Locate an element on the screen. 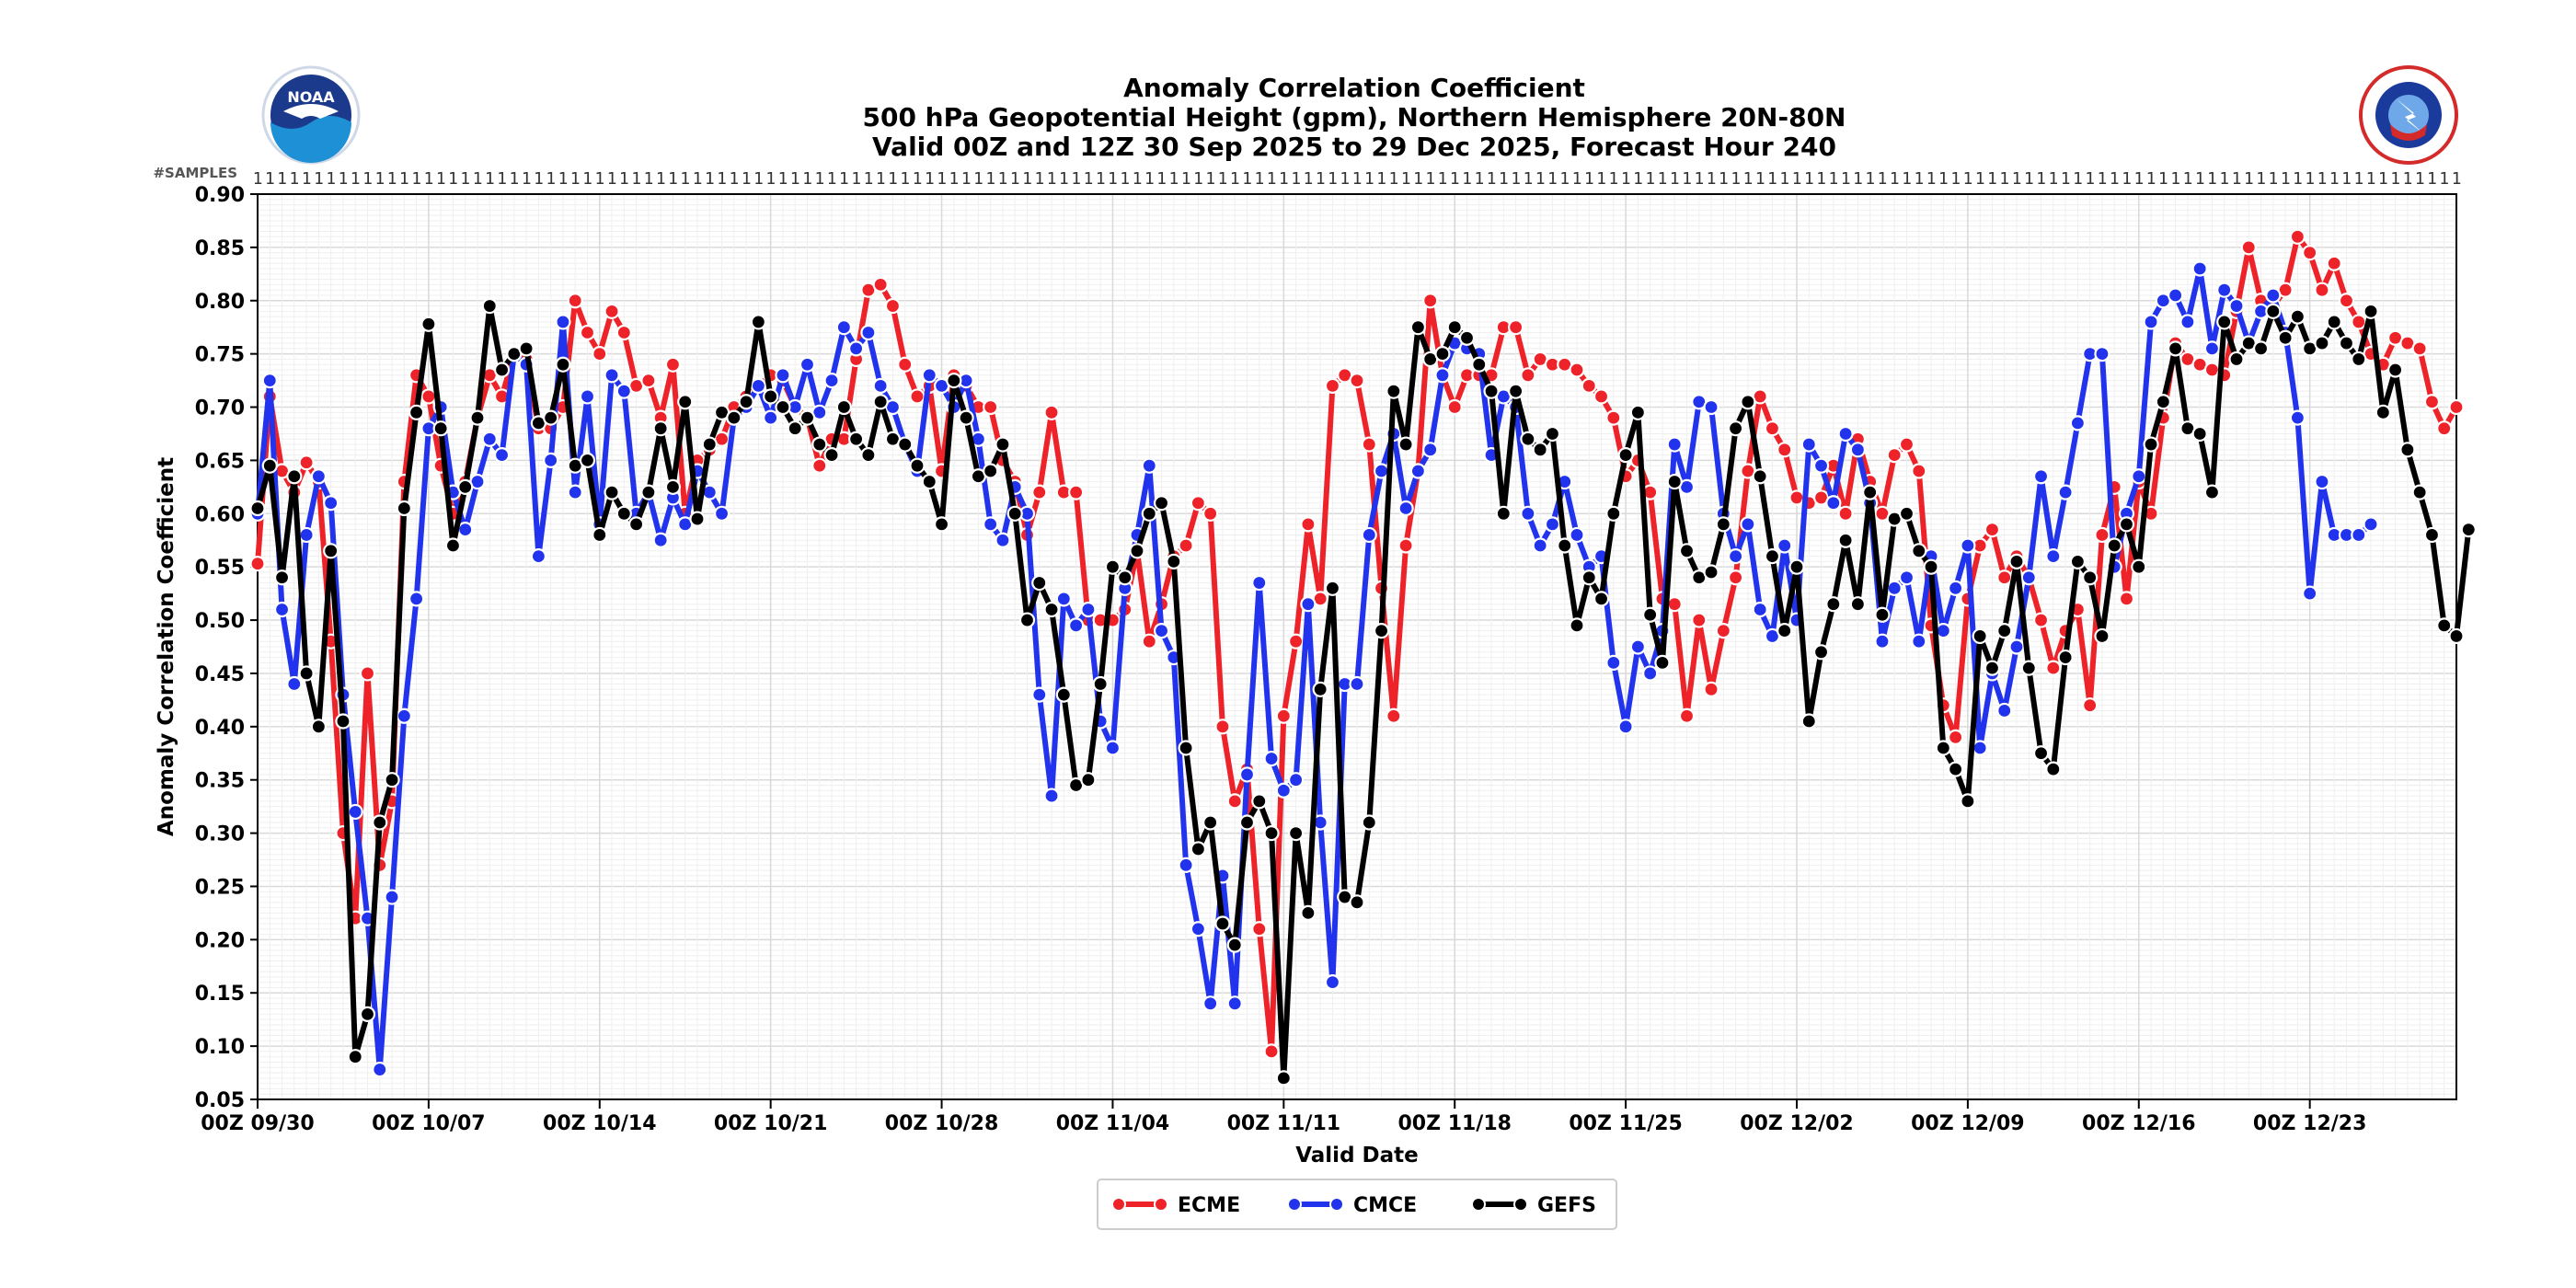 The image size is (2576, 1288). x-tick-label: 00Z 09/30 is located at coordinates (258, 1123).